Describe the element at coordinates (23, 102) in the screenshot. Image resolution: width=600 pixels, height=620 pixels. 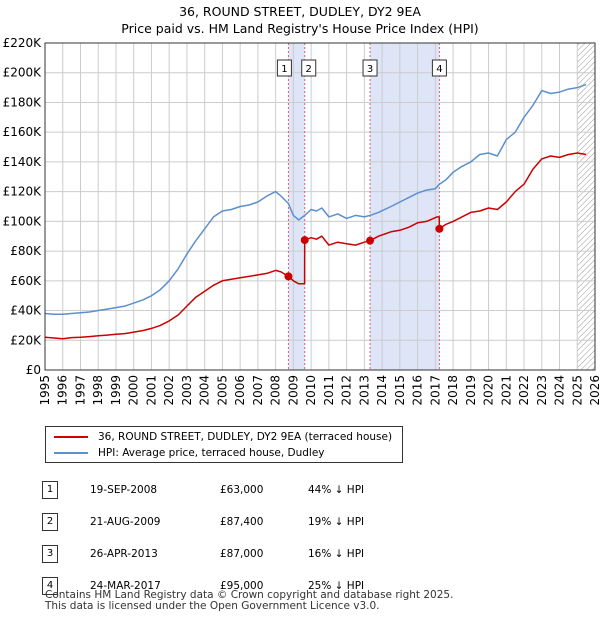
I see `y-tick-label: £180K` at that location.